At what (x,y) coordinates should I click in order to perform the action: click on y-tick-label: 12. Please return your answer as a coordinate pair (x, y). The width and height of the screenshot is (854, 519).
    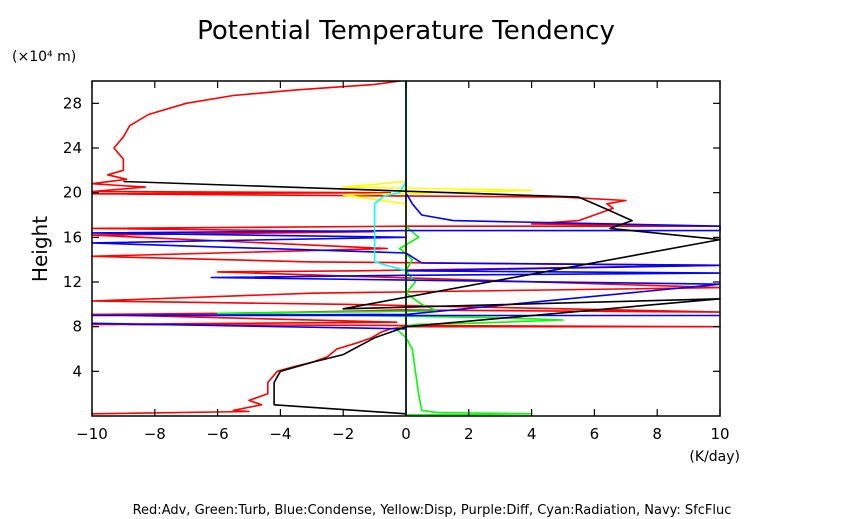
    Looking at the image, I should click on (72, 282).